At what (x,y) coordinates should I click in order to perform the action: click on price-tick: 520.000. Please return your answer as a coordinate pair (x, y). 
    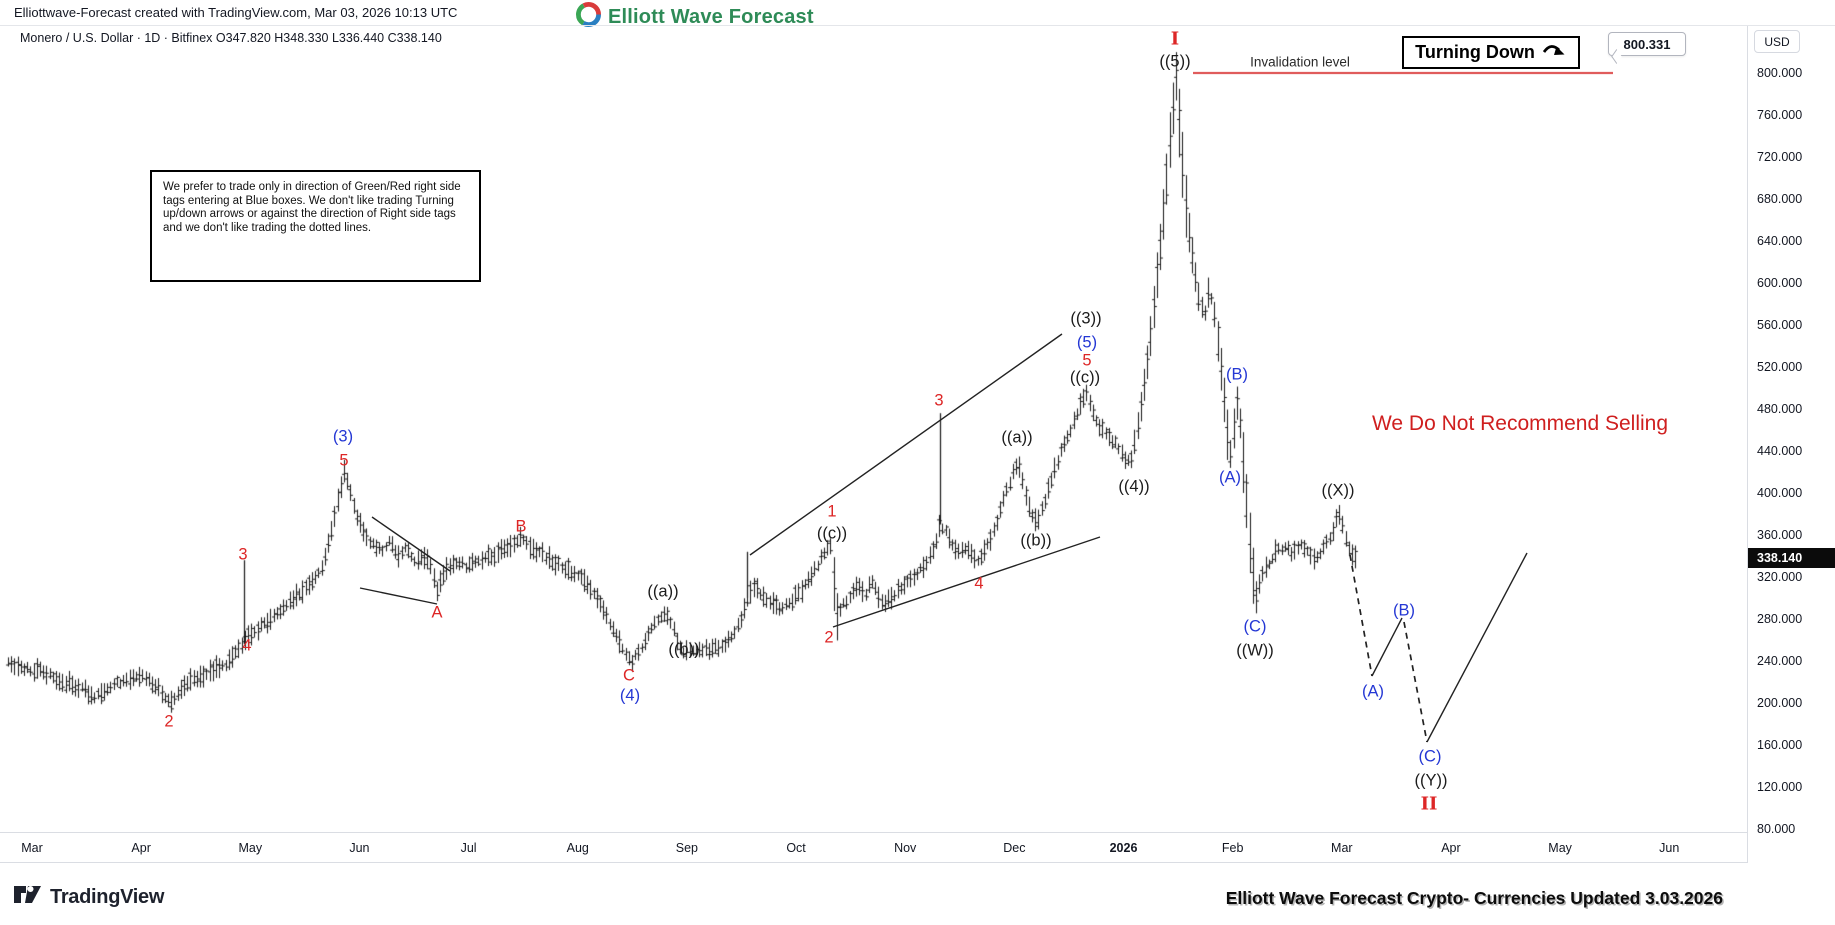
    Looking at the image, I should click on (1780, 367).